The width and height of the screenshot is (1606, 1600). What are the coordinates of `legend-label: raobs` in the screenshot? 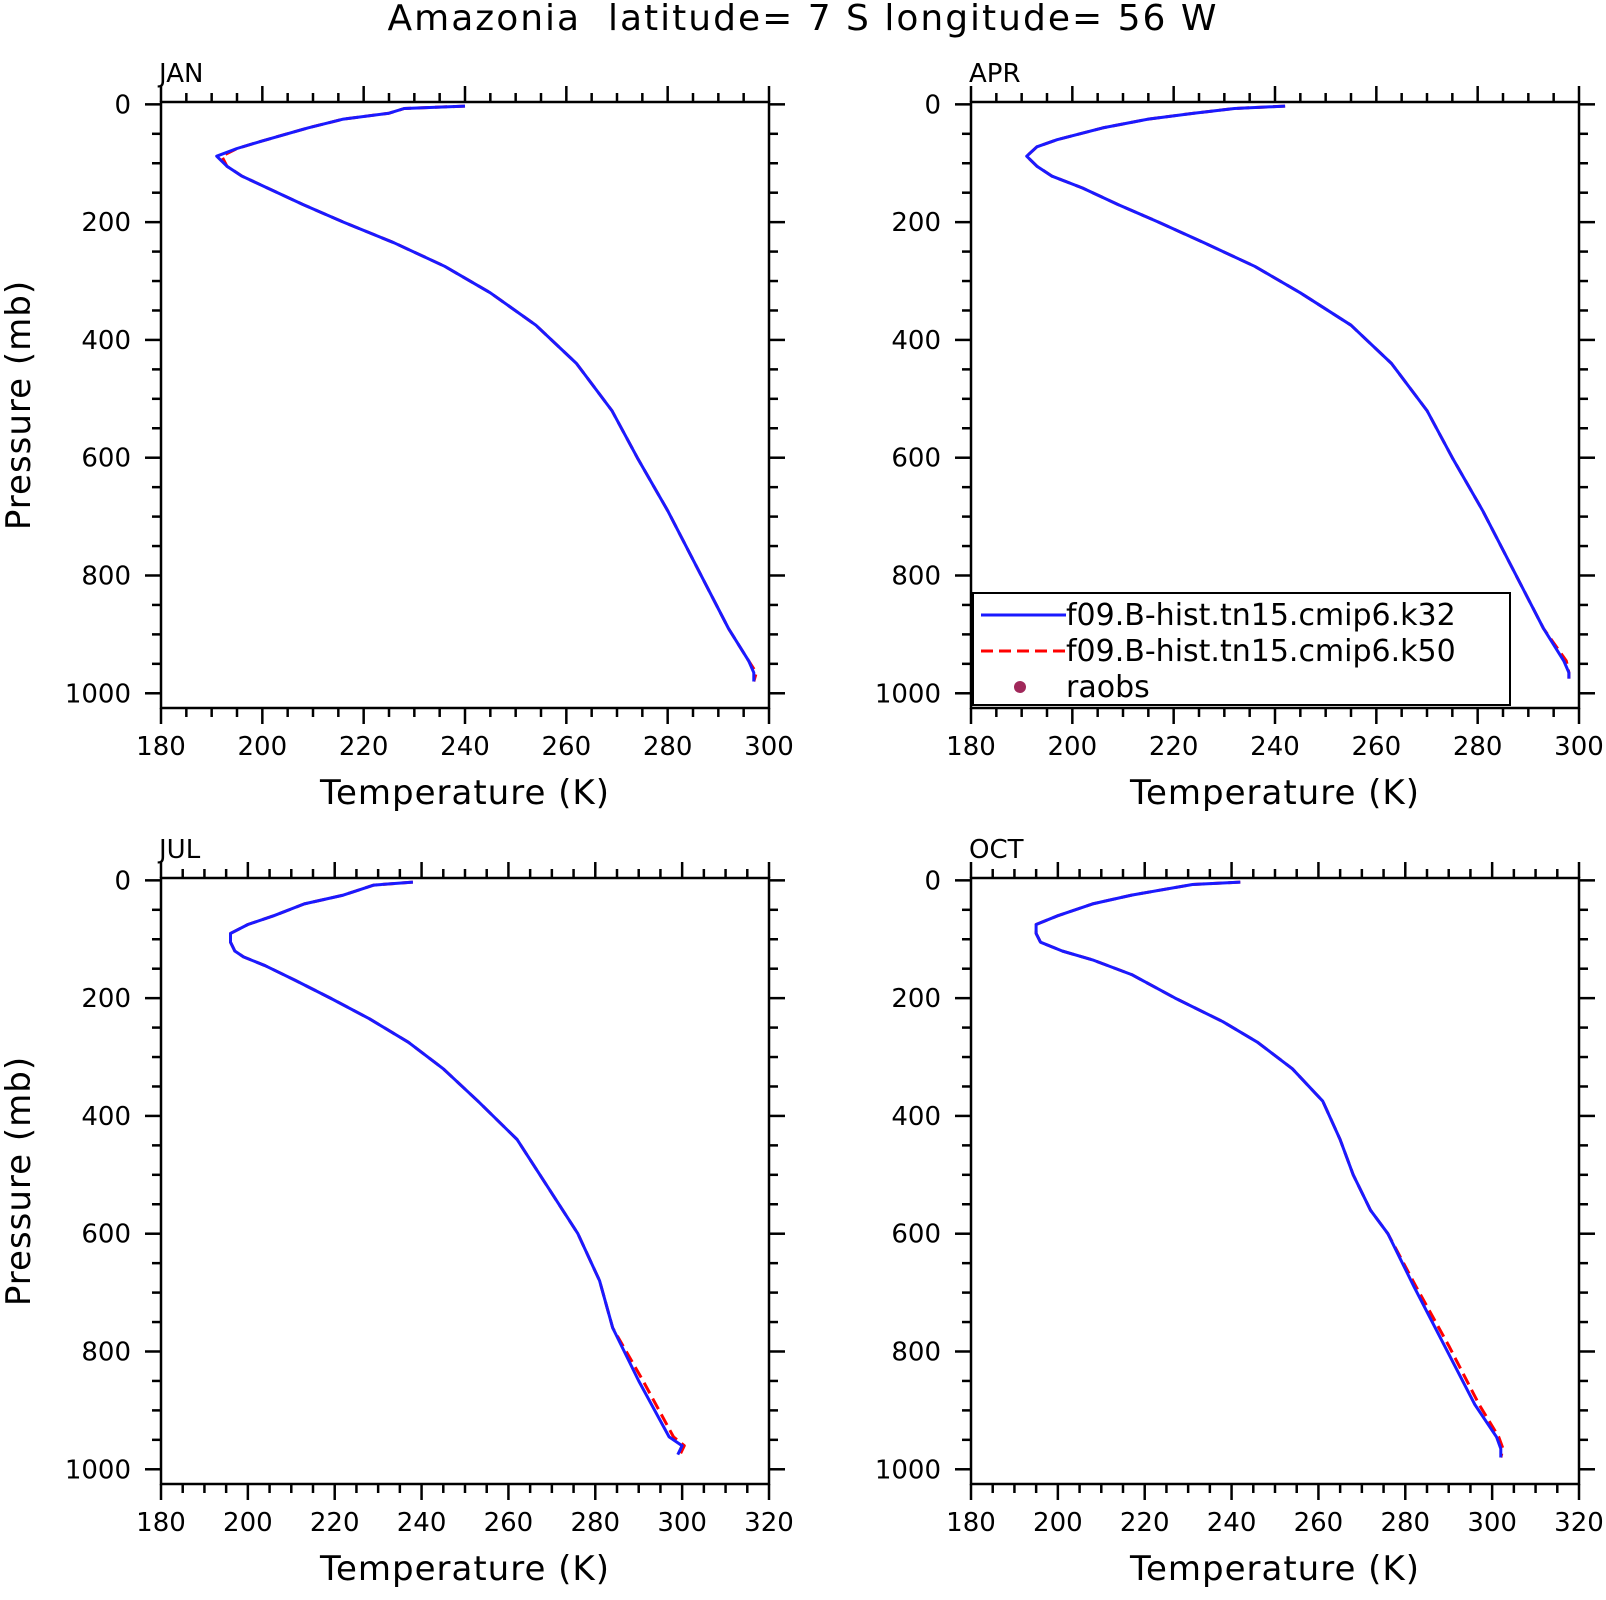 It's located at (1108, 687).